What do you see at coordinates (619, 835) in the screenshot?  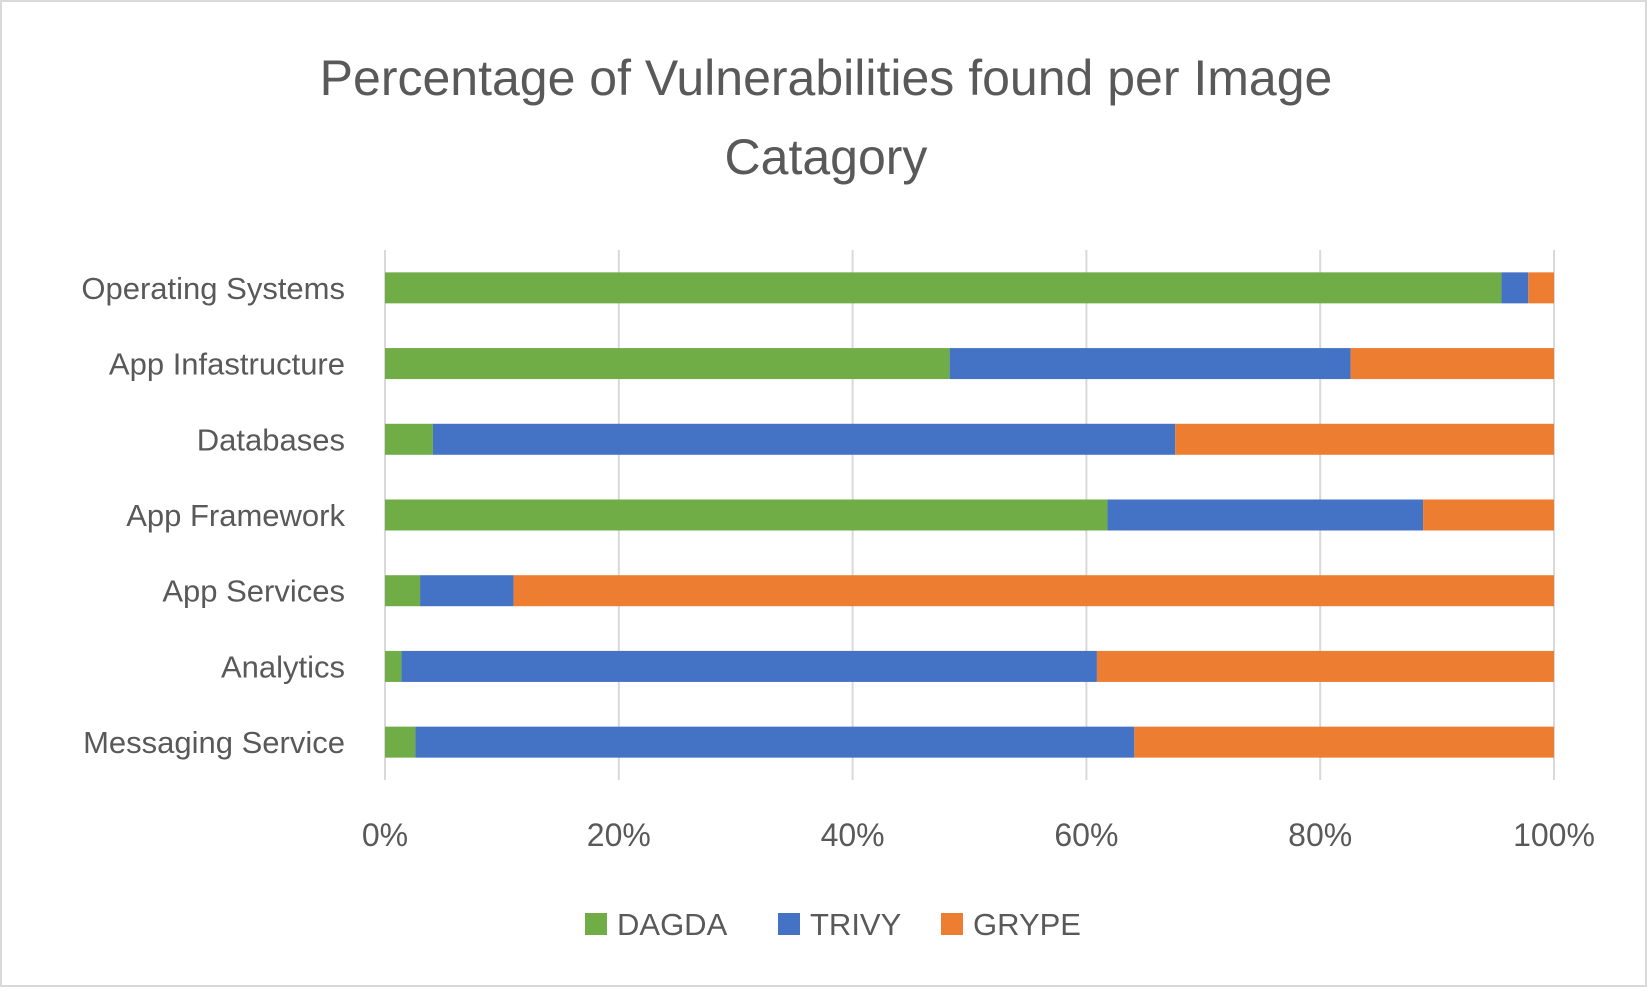 I see `x-tick-label: 20%` at bounding box center [619, 835].